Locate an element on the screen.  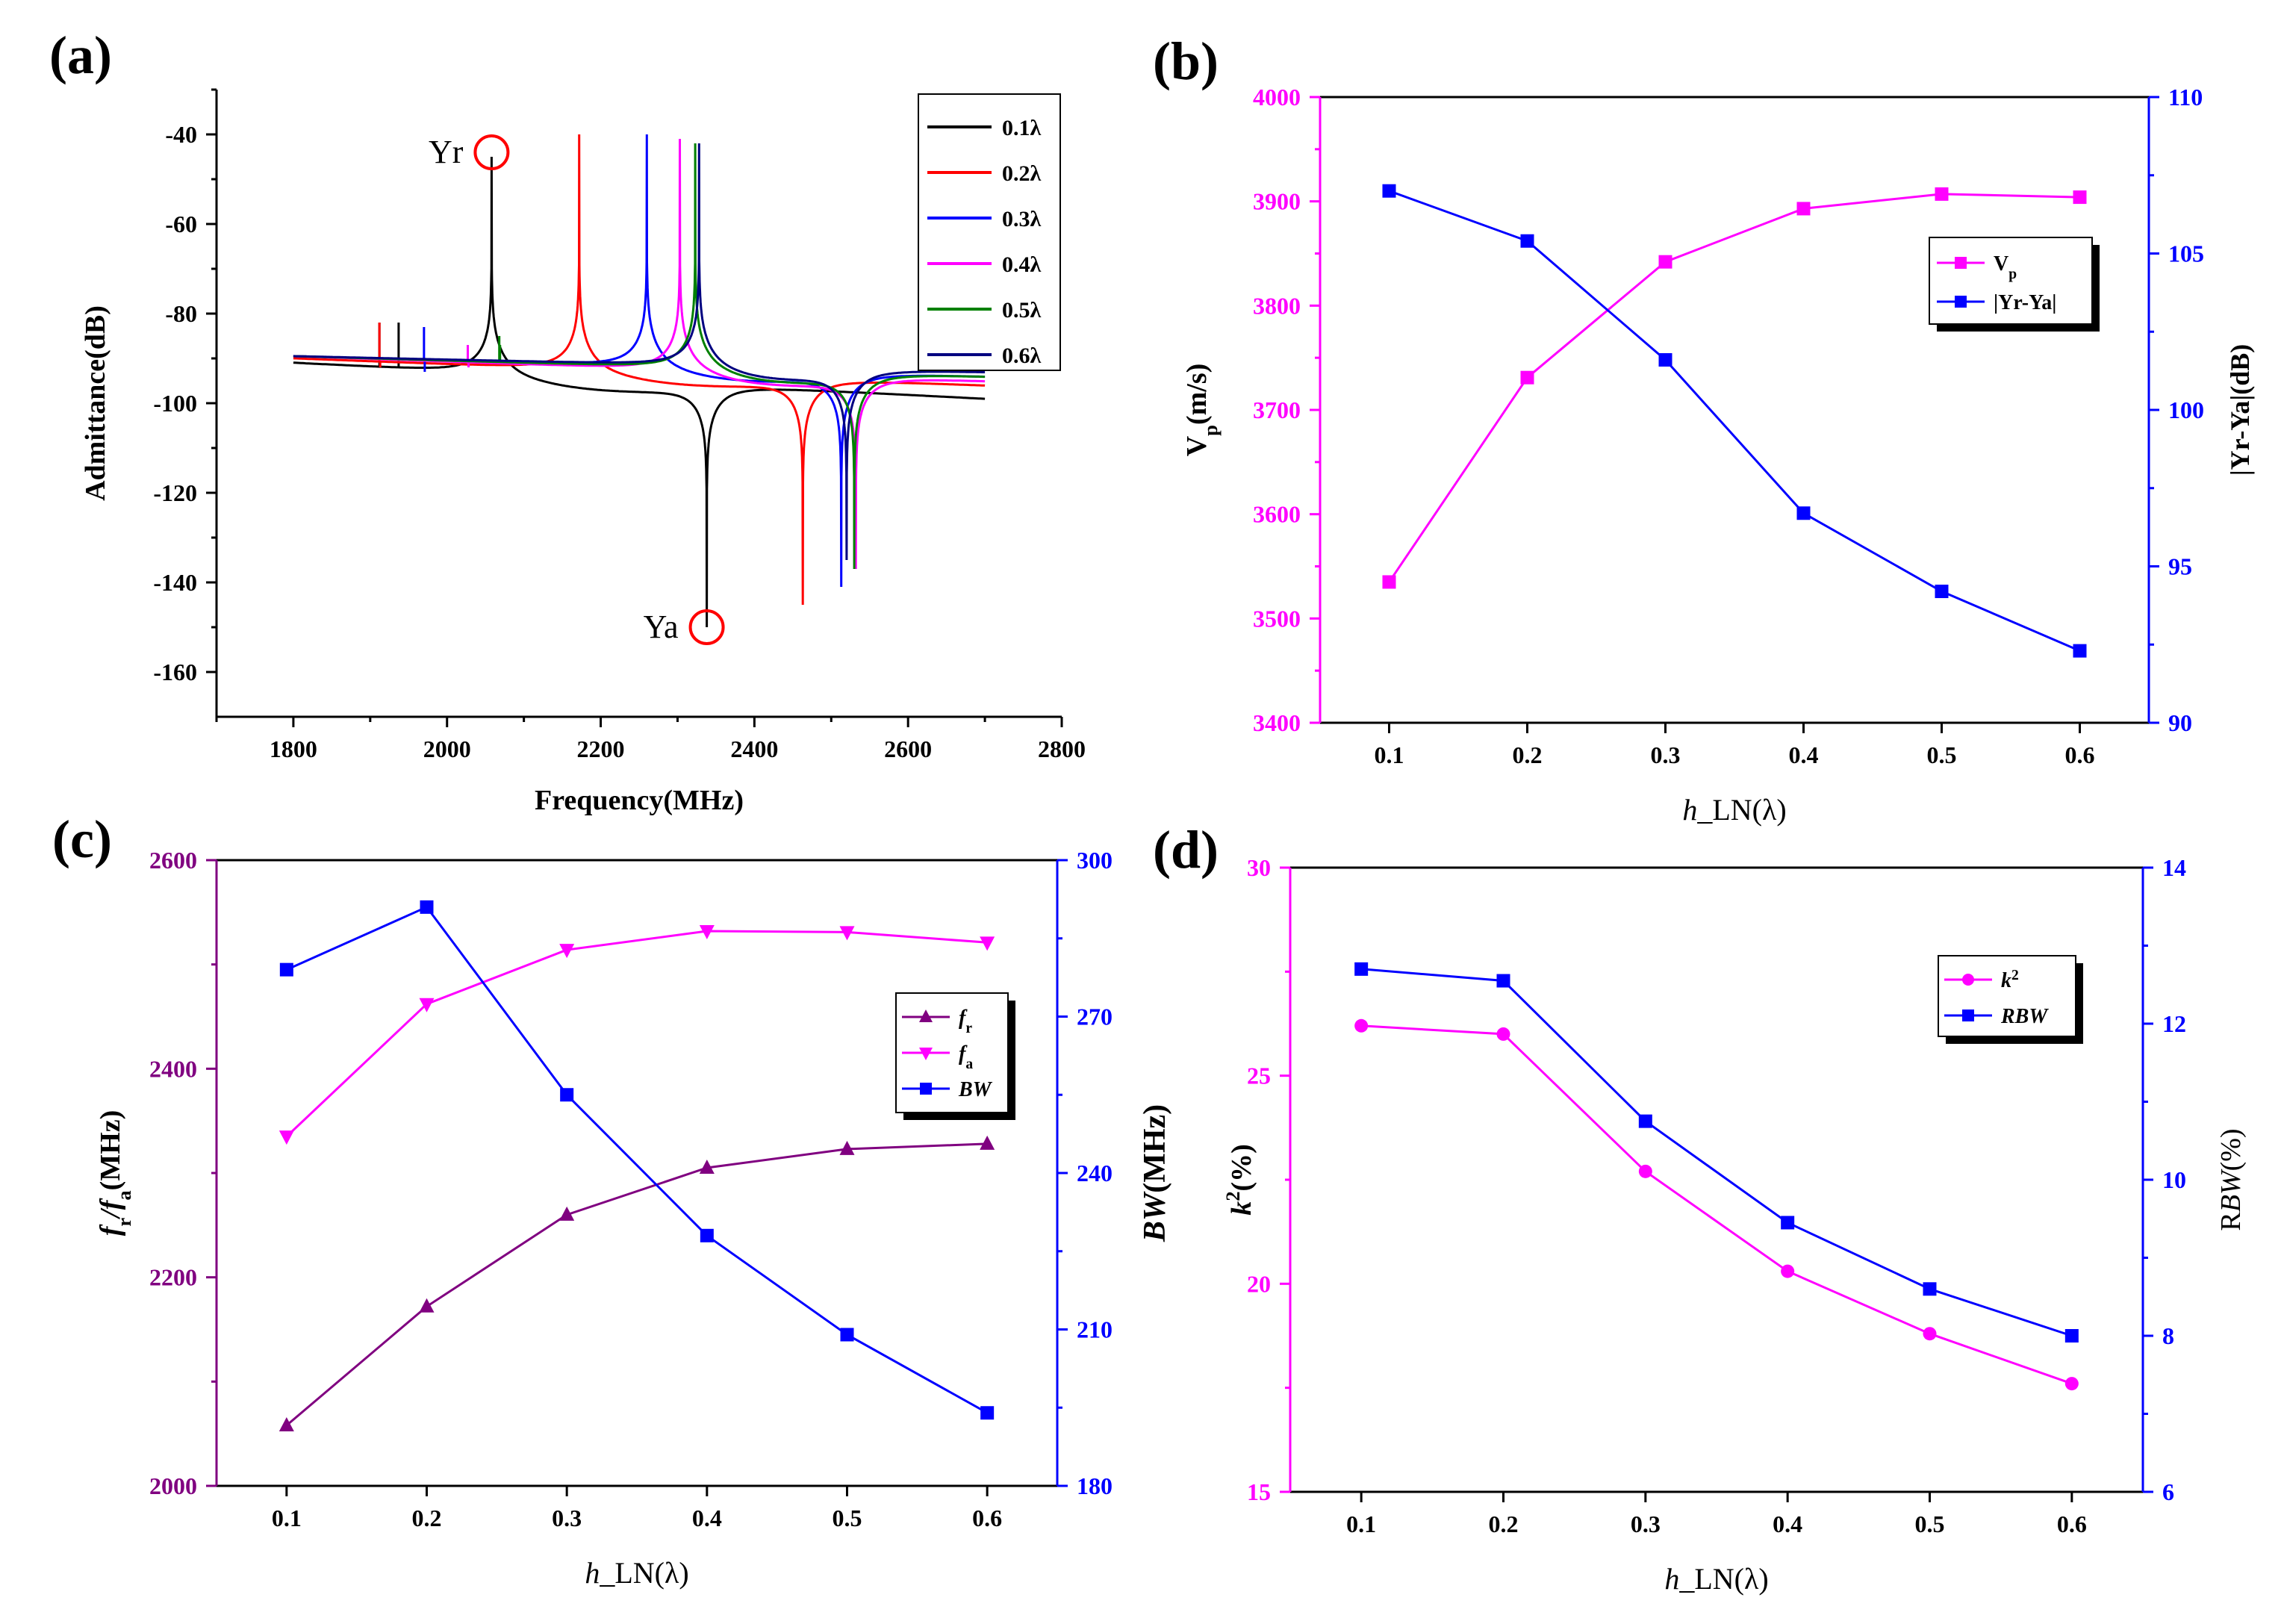
legend-label: fa is located at coordinates (966, 1057).